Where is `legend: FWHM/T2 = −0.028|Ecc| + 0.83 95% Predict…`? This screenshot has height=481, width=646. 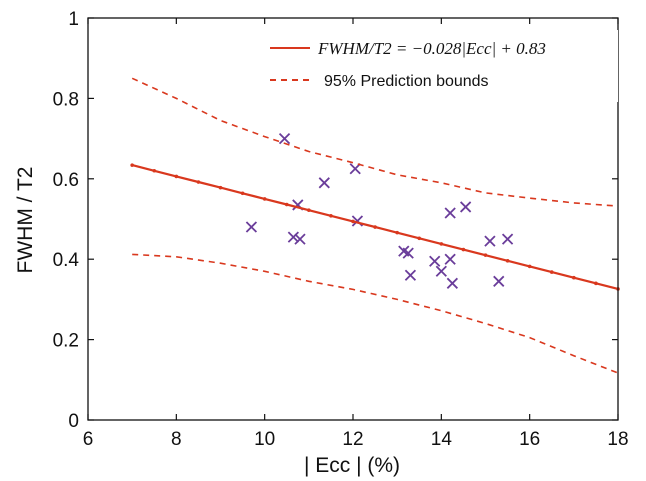
legend: FWHM/T2 = −0.028|Ecc| + 0.83 95% Predict… is located at coordinates (440, 66).